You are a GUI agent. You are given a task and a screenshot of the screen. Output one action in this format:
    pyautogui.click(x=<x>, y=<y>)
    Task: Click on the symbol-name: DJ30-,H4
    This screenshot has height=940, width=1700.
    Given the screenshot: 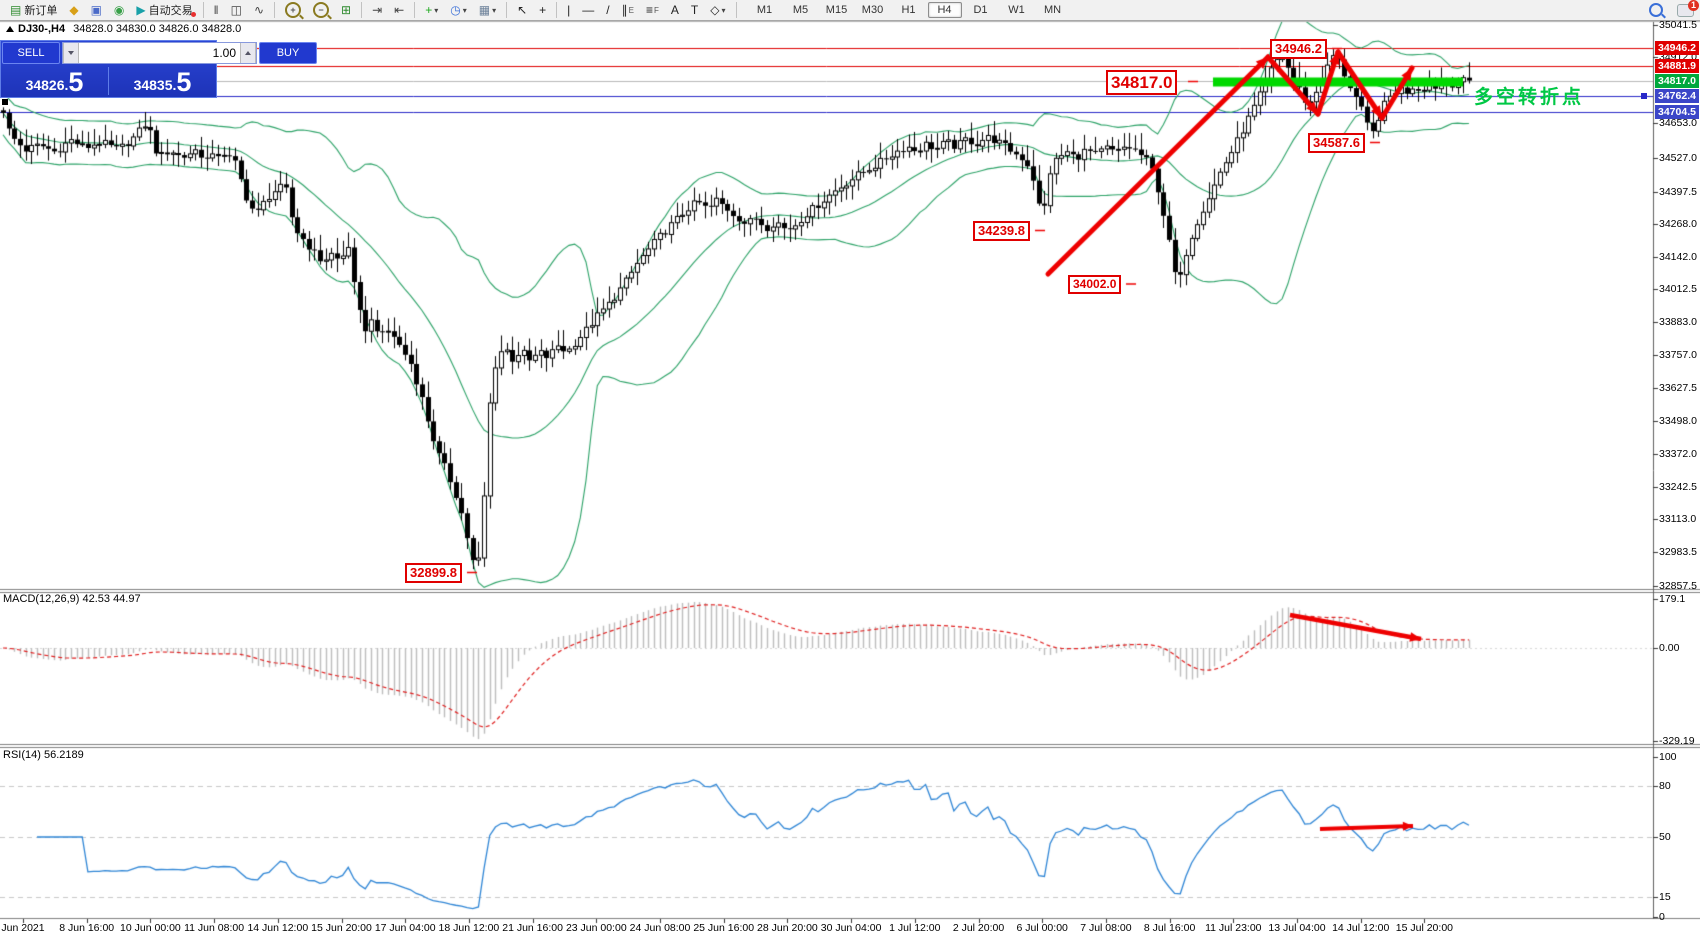 What is the action you would take?
    pyautogui.click(x=42, y=29)
    